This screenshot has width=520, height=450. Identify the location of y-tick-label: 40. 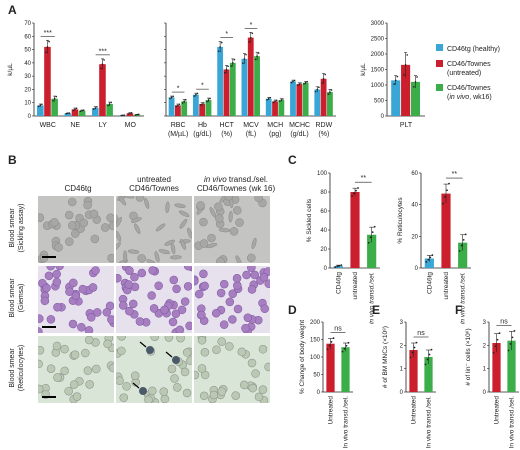
(27, 64).